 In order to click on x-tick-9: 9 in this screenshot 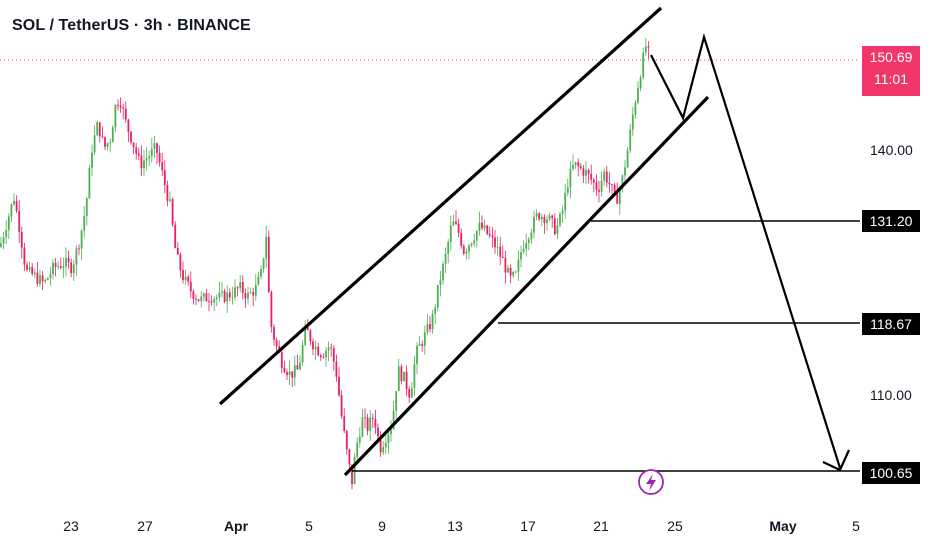, I will do `click(382, 526)`.